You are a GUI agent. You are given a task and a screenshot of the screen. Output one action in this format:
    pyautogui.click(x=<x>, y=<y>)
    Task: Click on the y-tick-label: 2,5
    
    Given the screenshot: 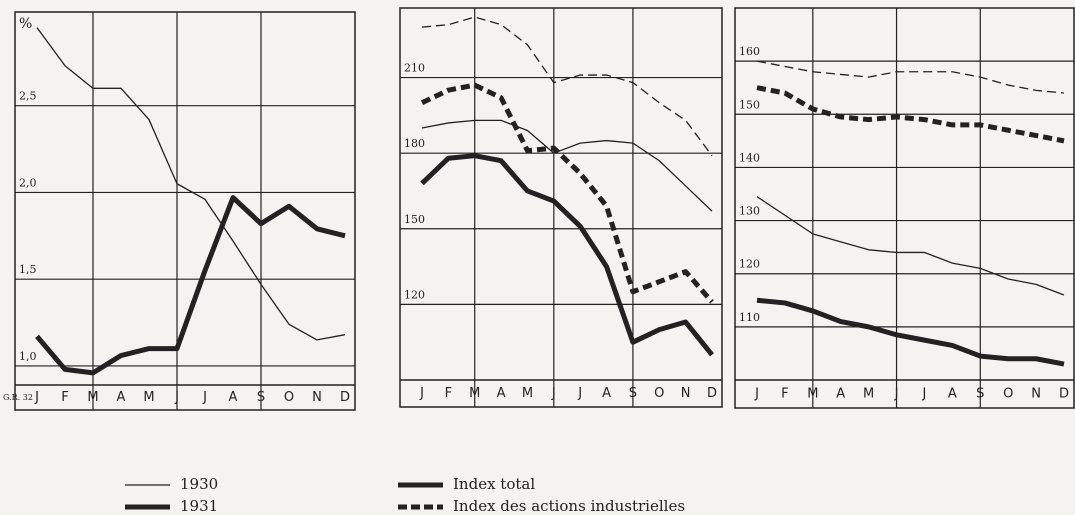 What is the action you would take?
    pyautogui.click(x=28, y=96)
    